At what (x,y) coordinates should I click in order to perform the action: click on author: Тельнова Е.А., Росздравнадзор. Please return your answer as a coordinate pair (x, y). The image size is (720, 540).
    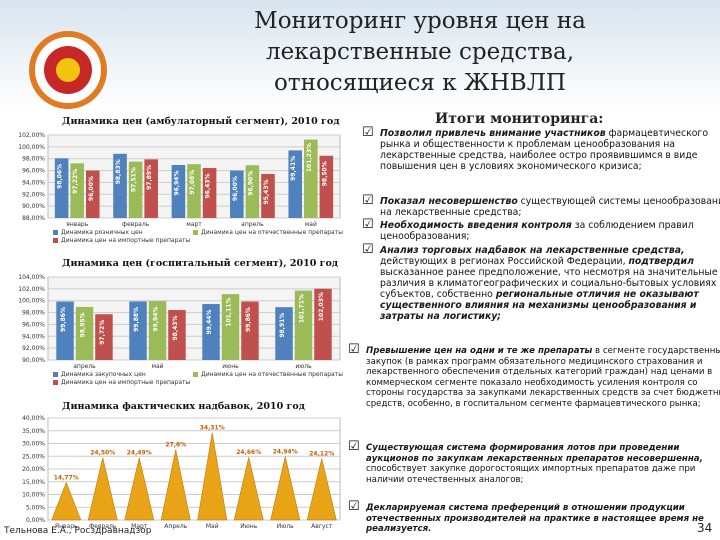
    Looking at the image, I should click on (78, 531).